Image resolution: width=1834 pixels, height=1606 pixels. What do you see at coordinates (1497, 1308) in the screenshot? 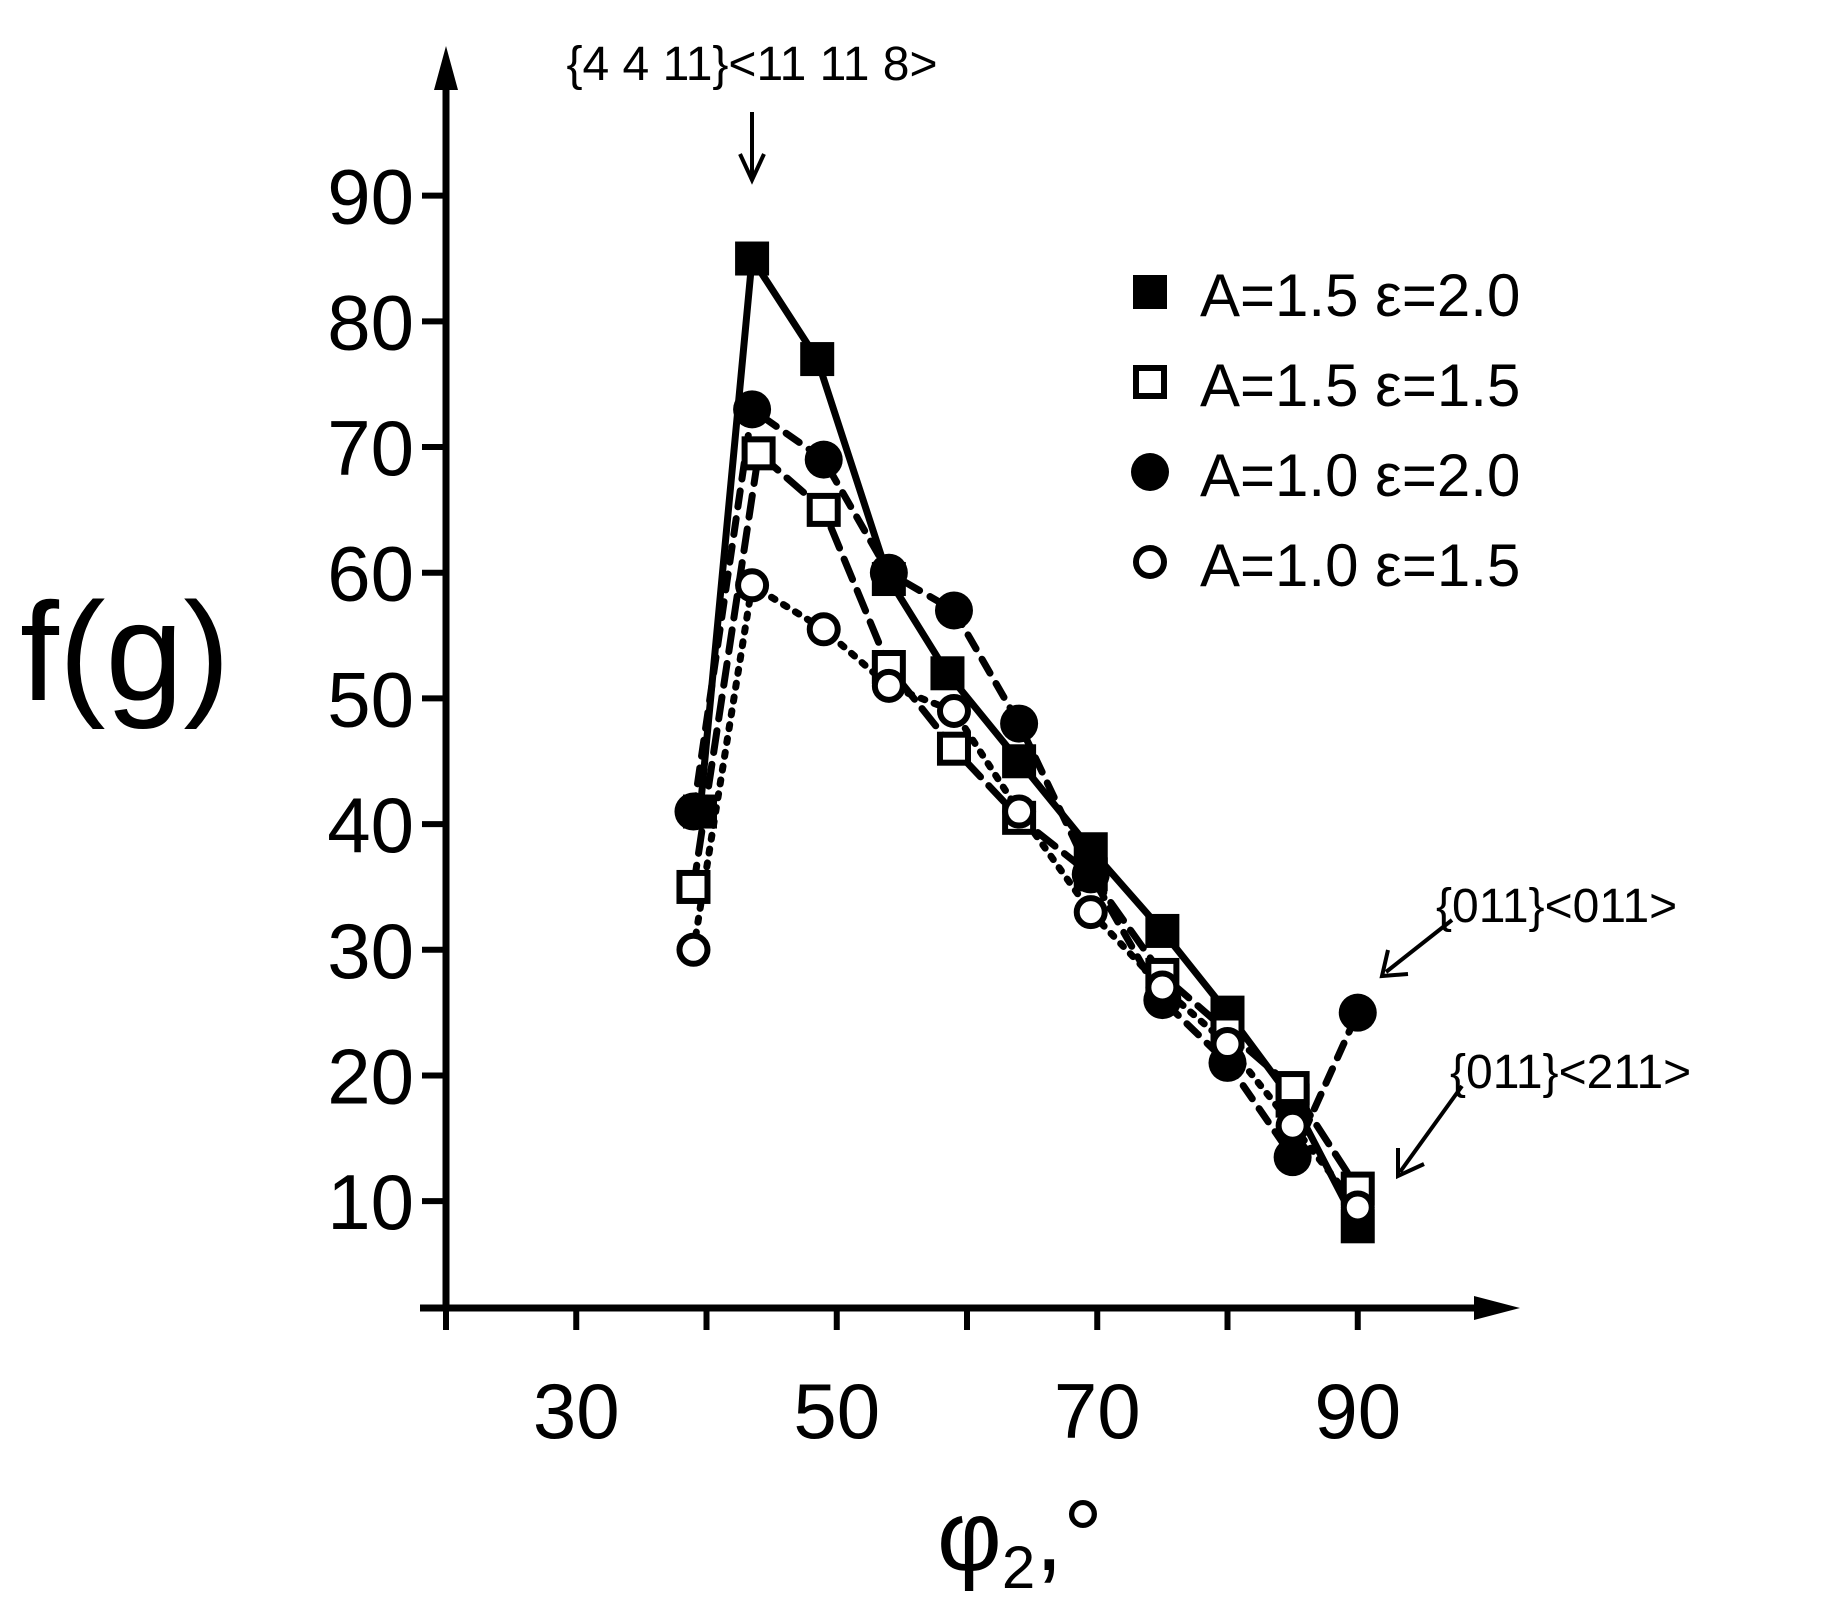
I see `x-axis-arrow` at bounding box center [1497, 1308].